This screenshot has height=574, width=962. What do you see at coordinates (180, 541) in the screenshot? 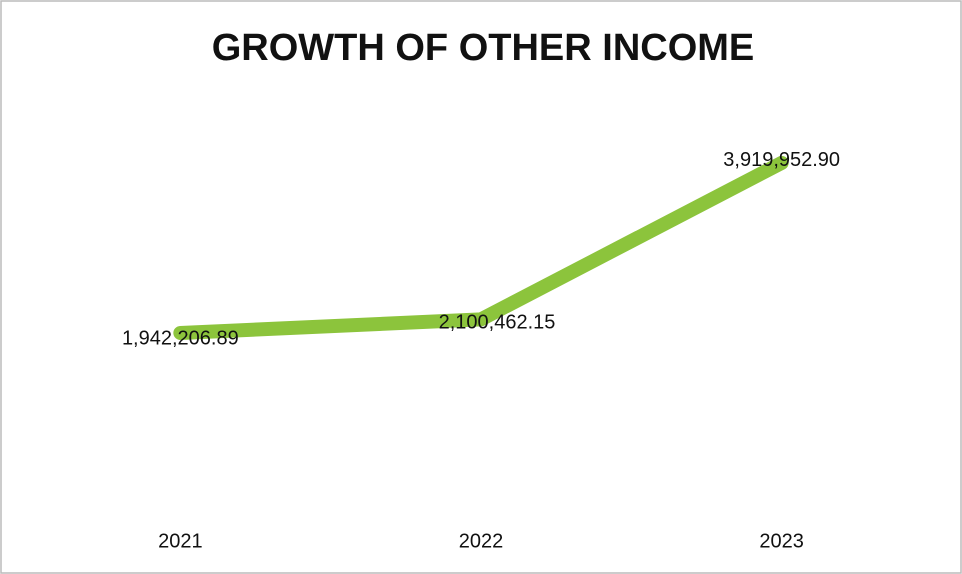
I see `x-tick-label: 2021` at bounding box center [180, 541].